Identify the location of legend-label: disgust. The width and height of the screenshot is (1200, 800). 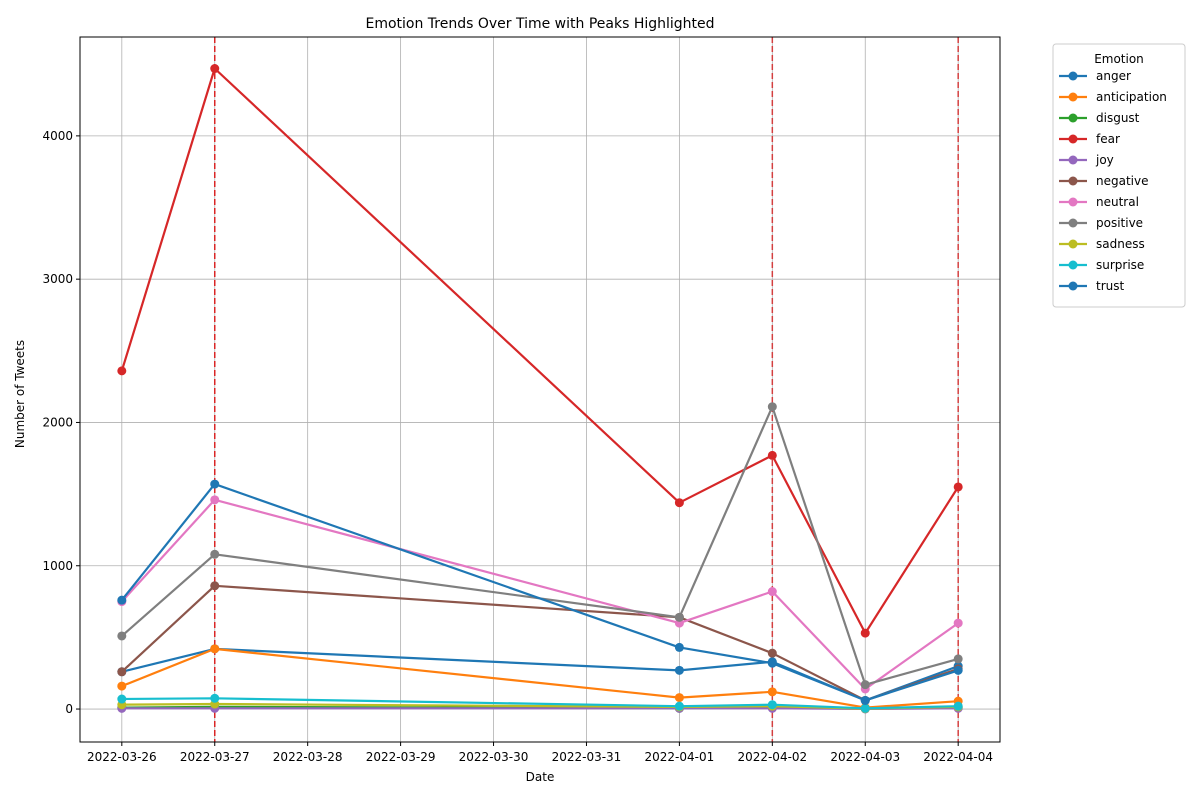
(1118, 118).